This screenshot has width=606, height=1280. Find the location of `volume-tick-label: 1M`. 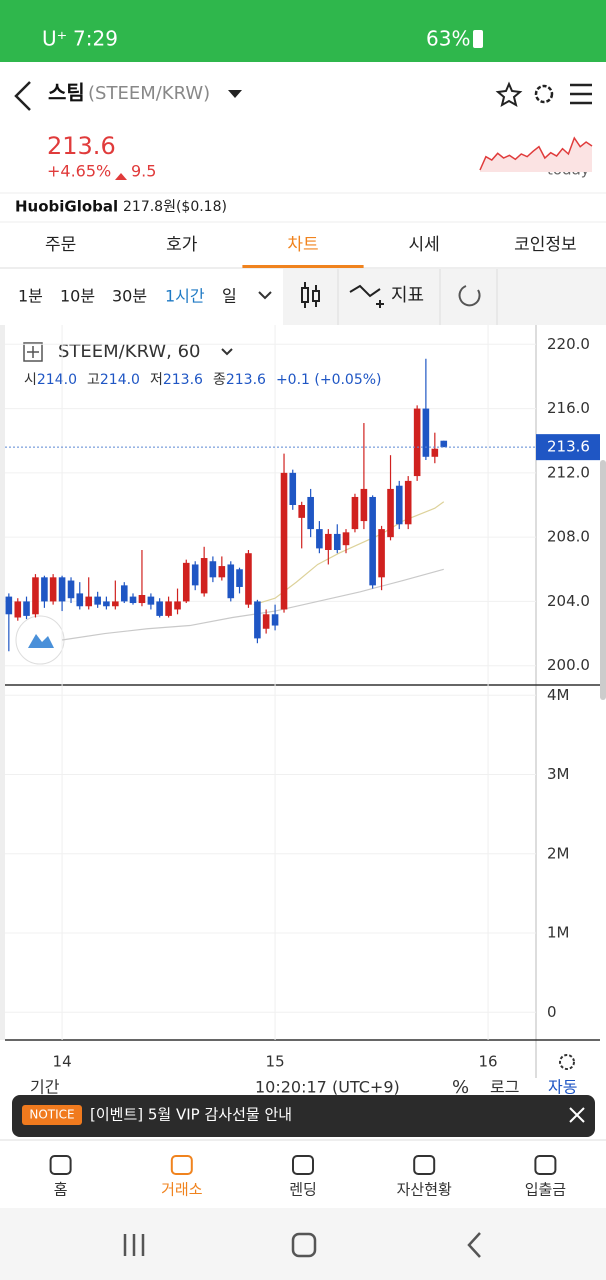

volume-tick-label: 1M is located at coordinates (558, 933).